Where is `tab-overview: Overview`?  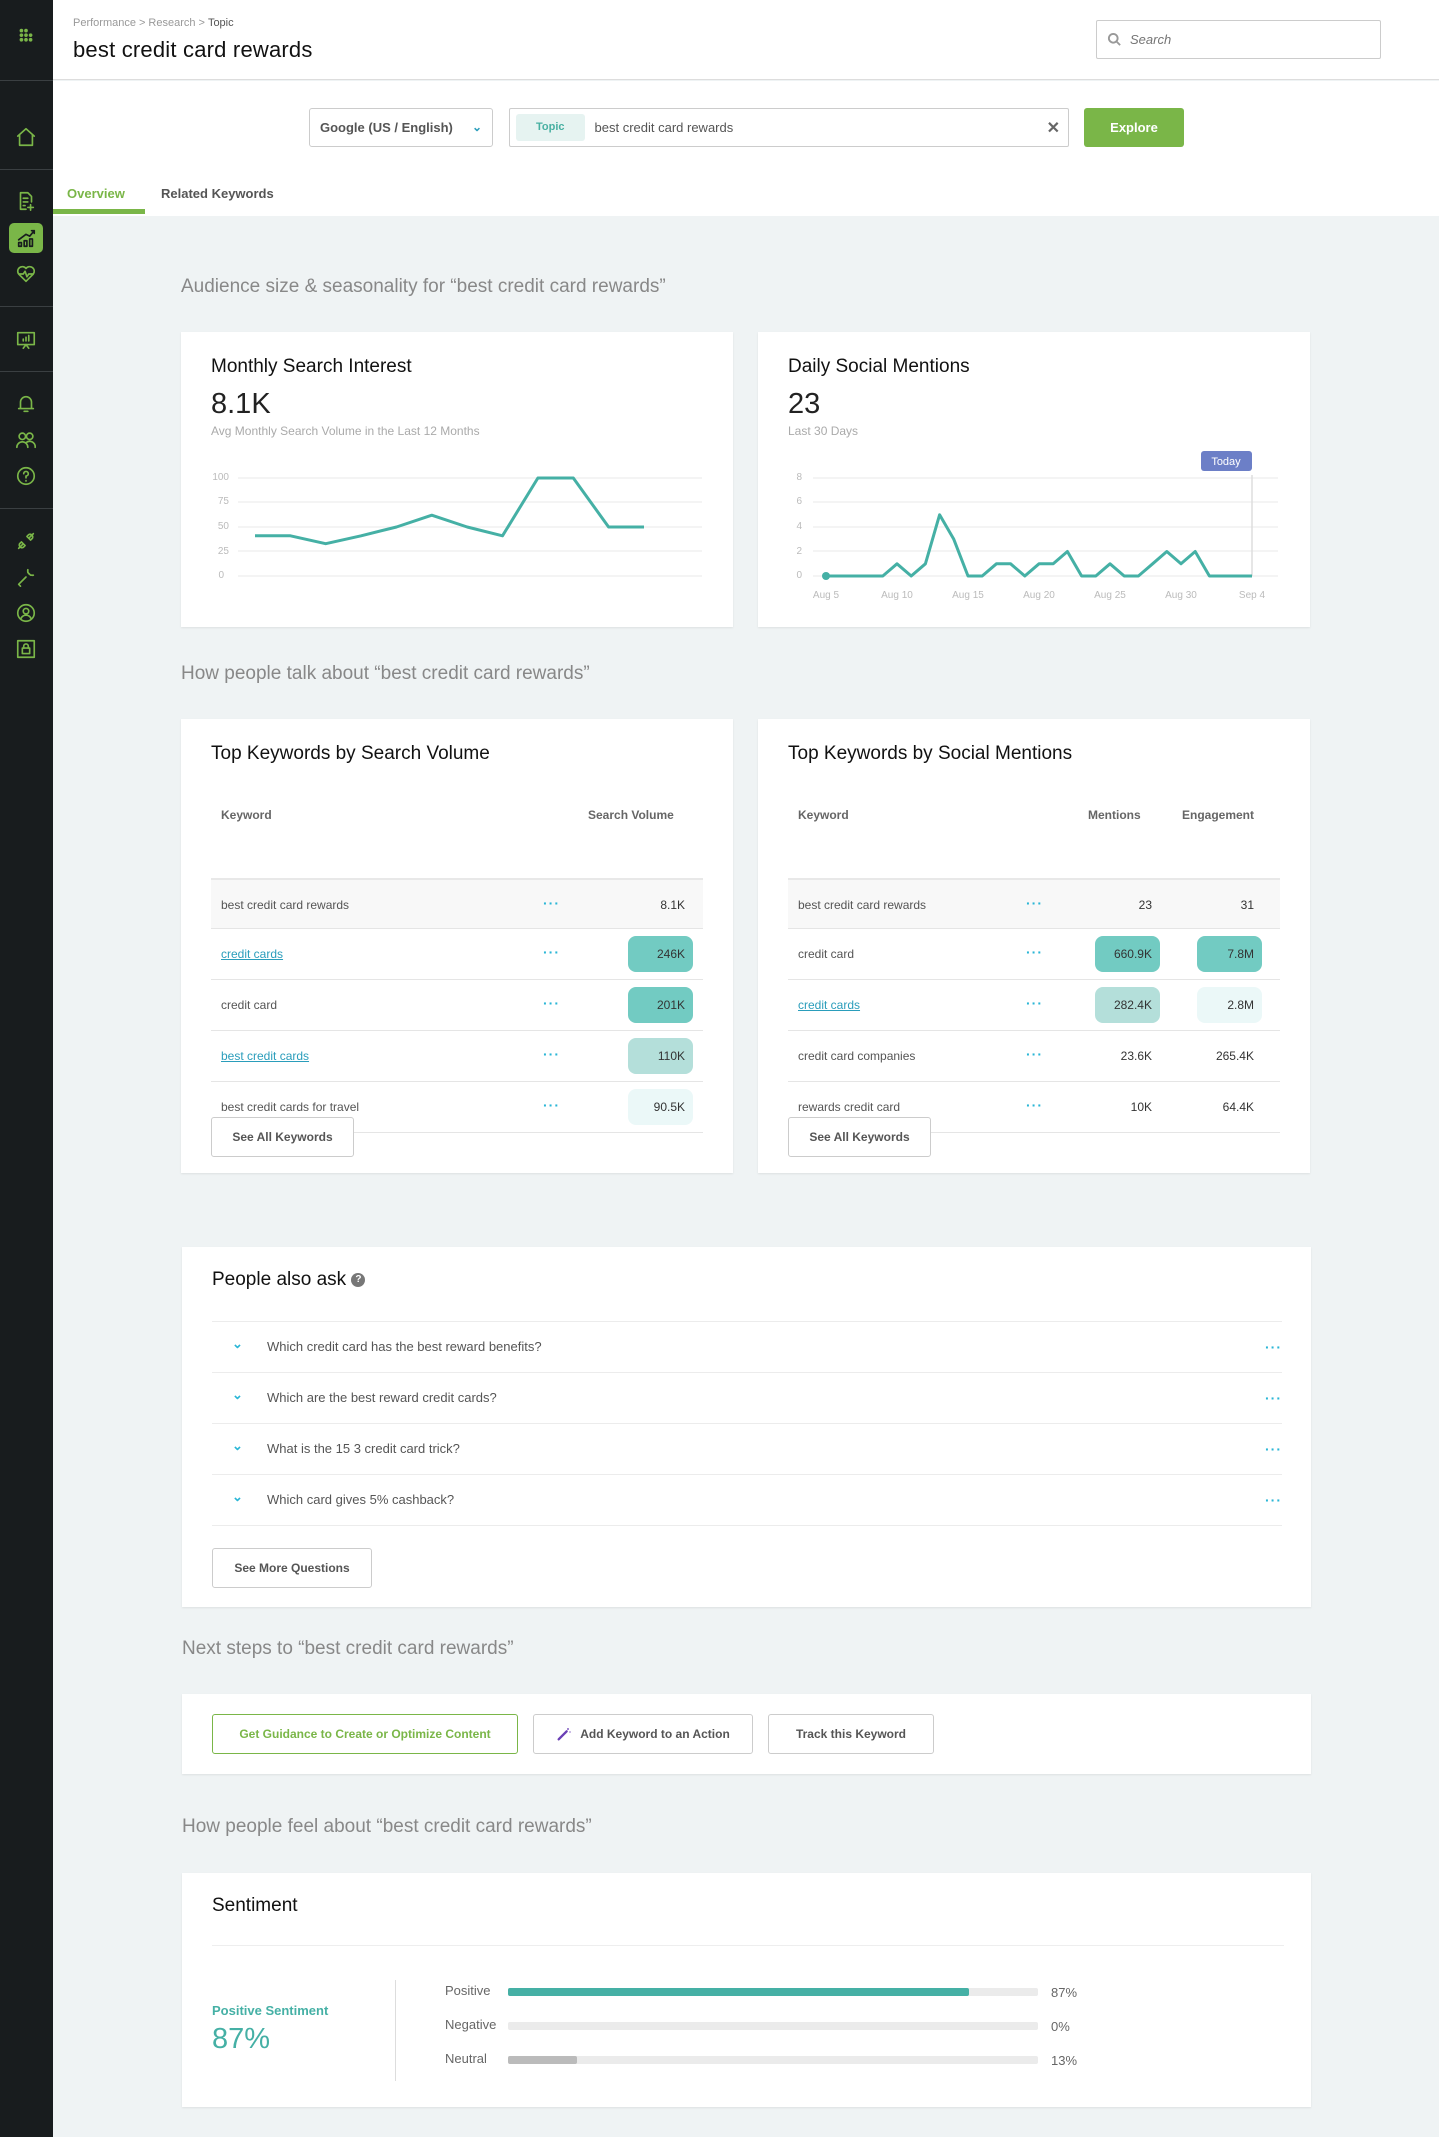
tab-overview: Overview is located at coordinates (96, 193).